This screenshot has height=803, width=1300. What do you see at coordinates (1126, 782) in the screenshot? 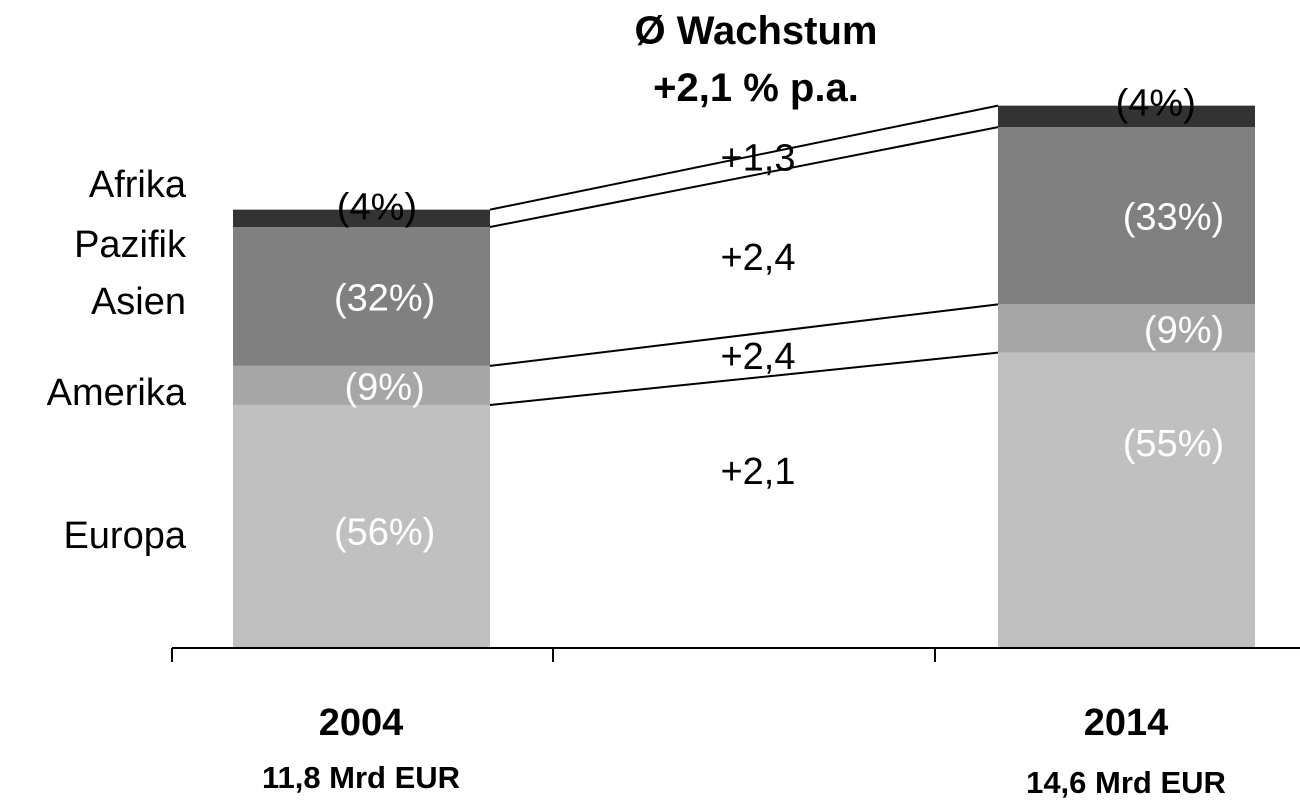
I see `total-label-2014: 14,6 Mrd EUR` at bounding box center [1126, 782].